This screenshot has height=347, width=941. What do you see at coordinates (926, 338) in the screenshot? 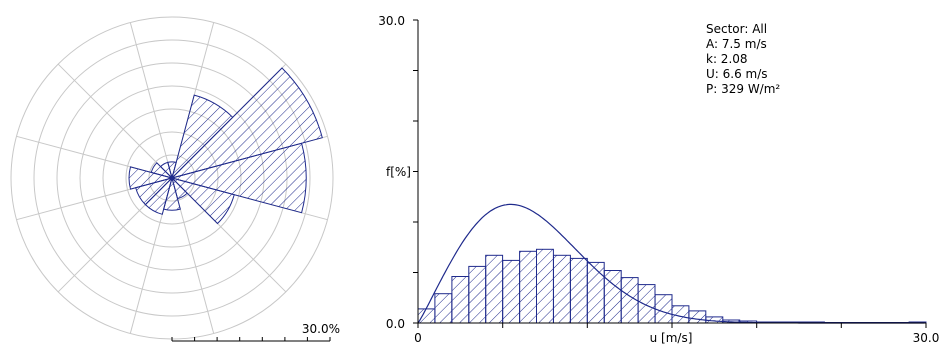
I see `x-tick-max: 30.0` at bounding box center [926, 338].